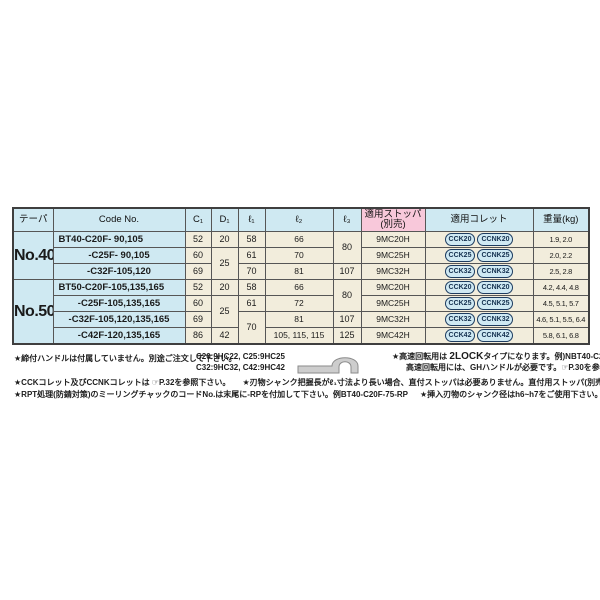  I want to click on c1-cell: 69, so click(198, 271).